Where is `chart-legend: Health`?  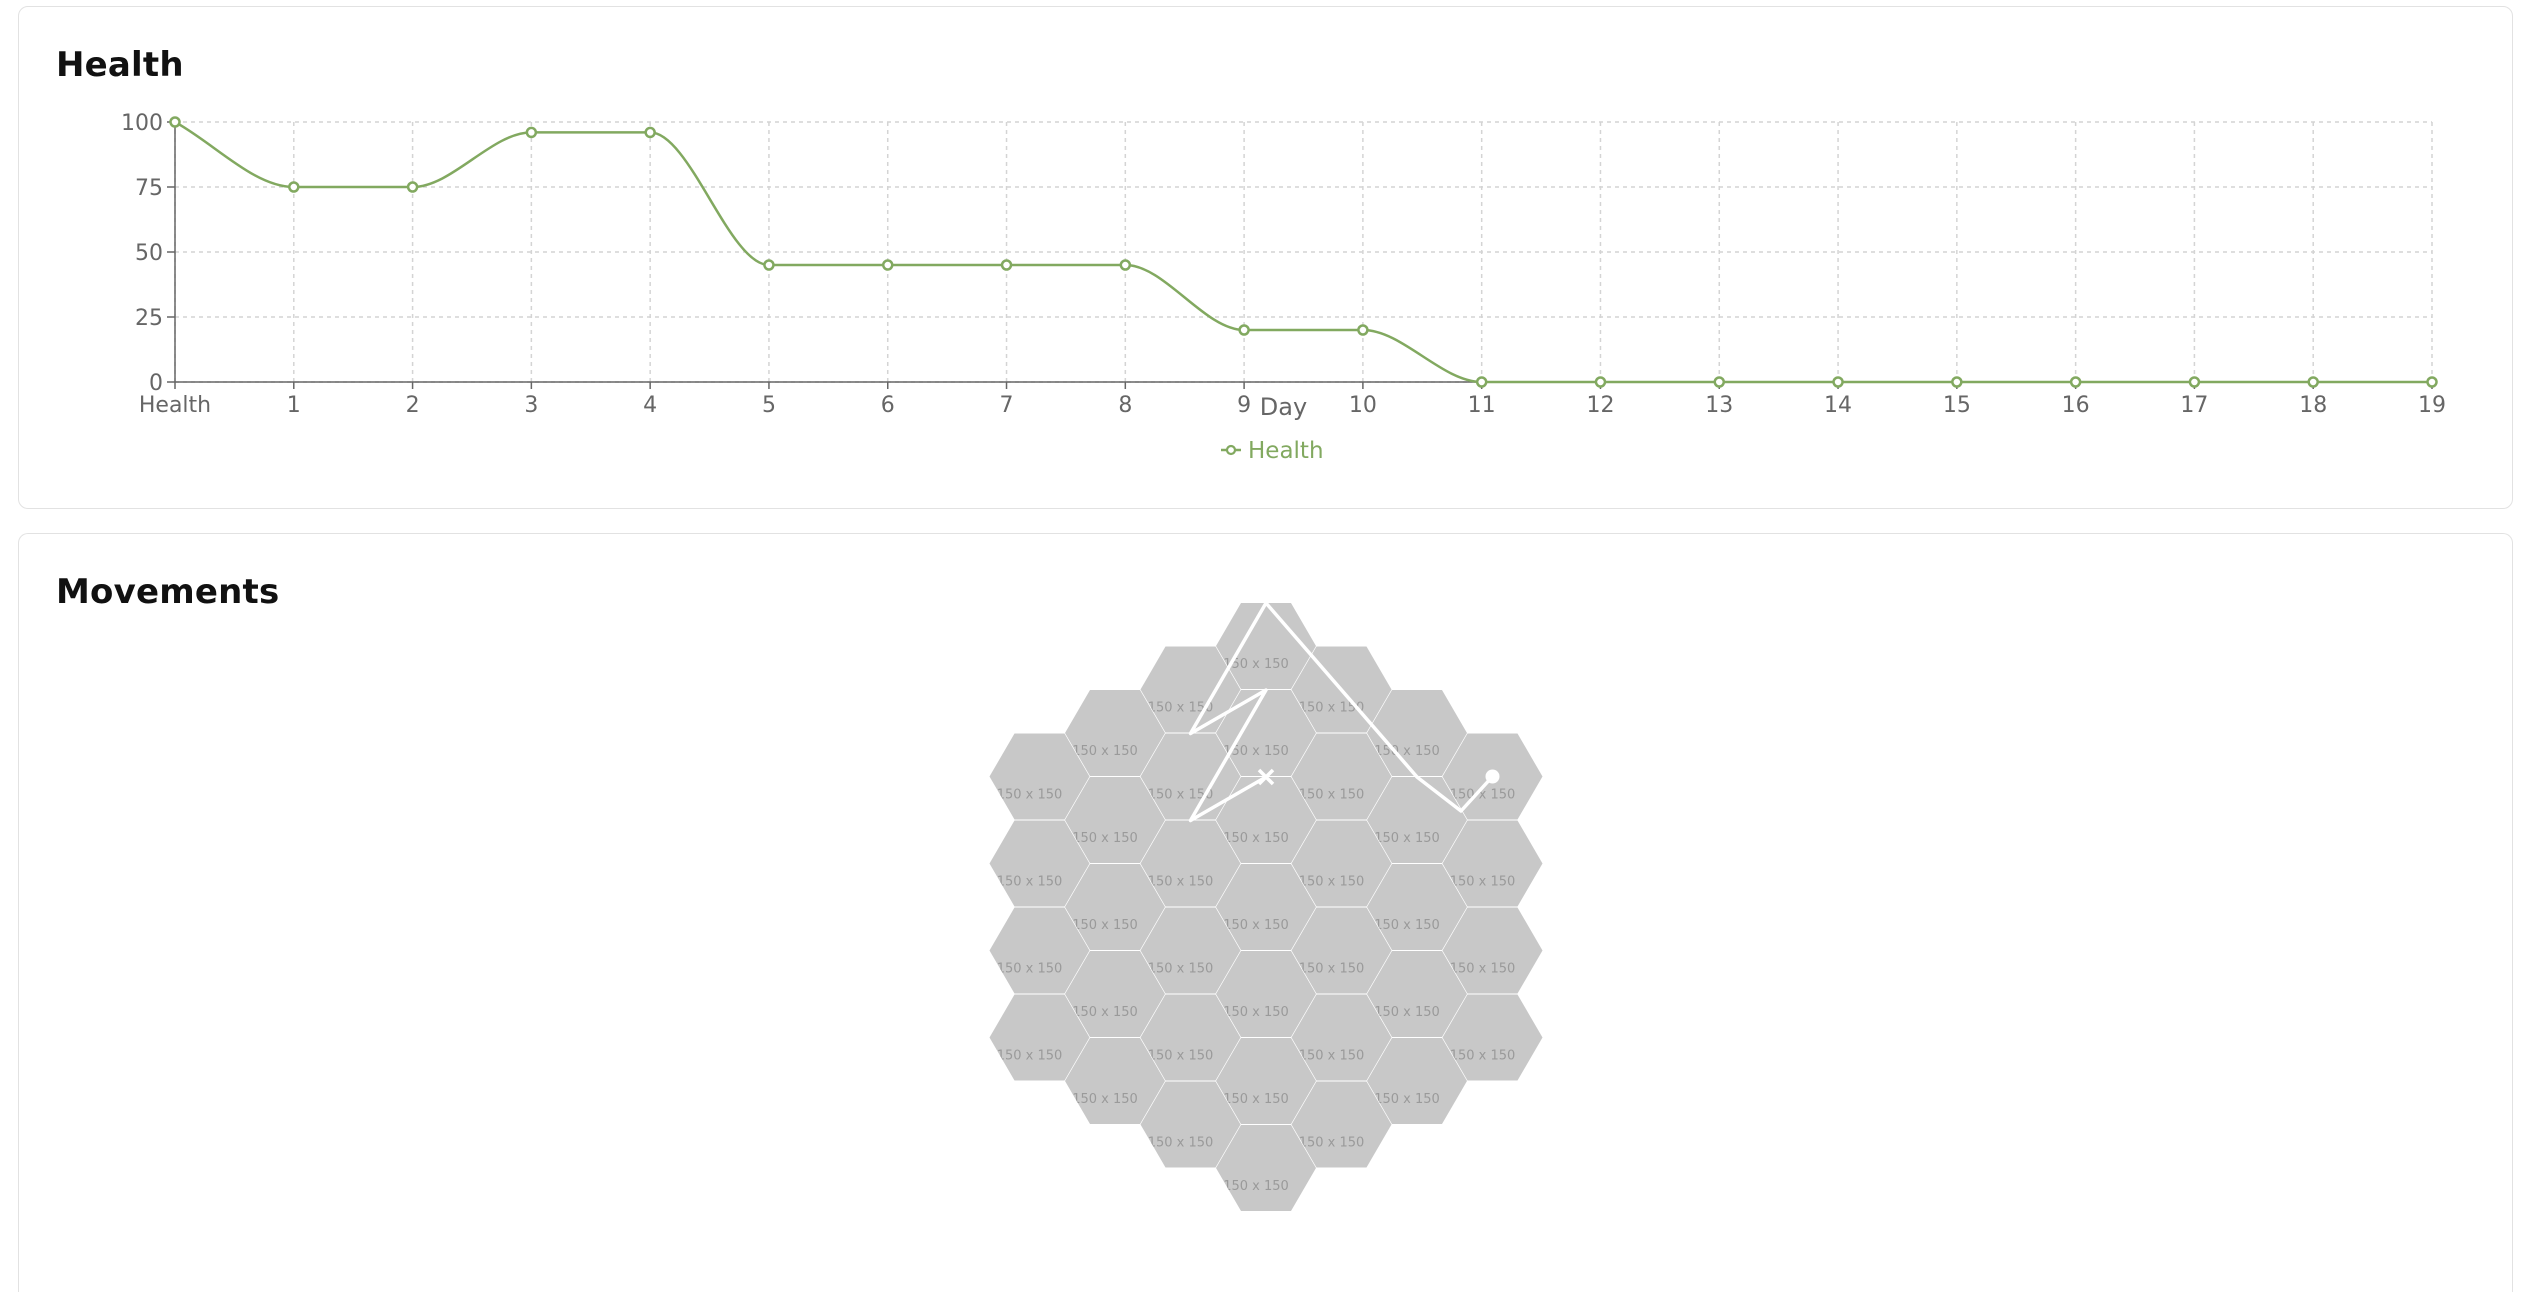
chart-legend: Health is located at coordinates (1272, 451).